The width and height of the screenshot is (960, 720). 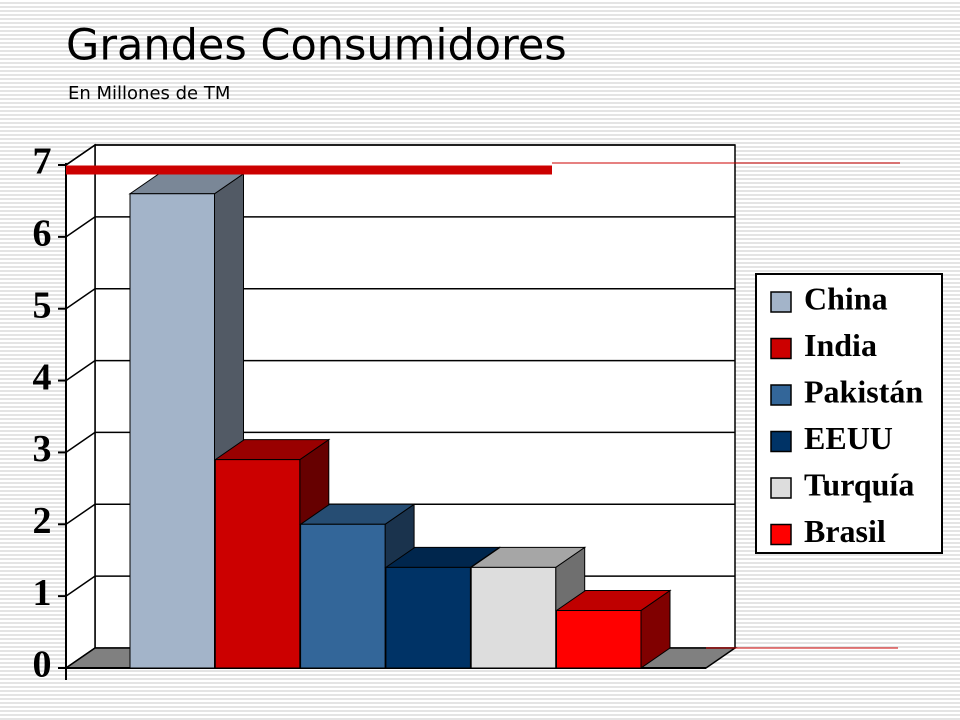 I want to click on legend, so click(x=849, y=413).